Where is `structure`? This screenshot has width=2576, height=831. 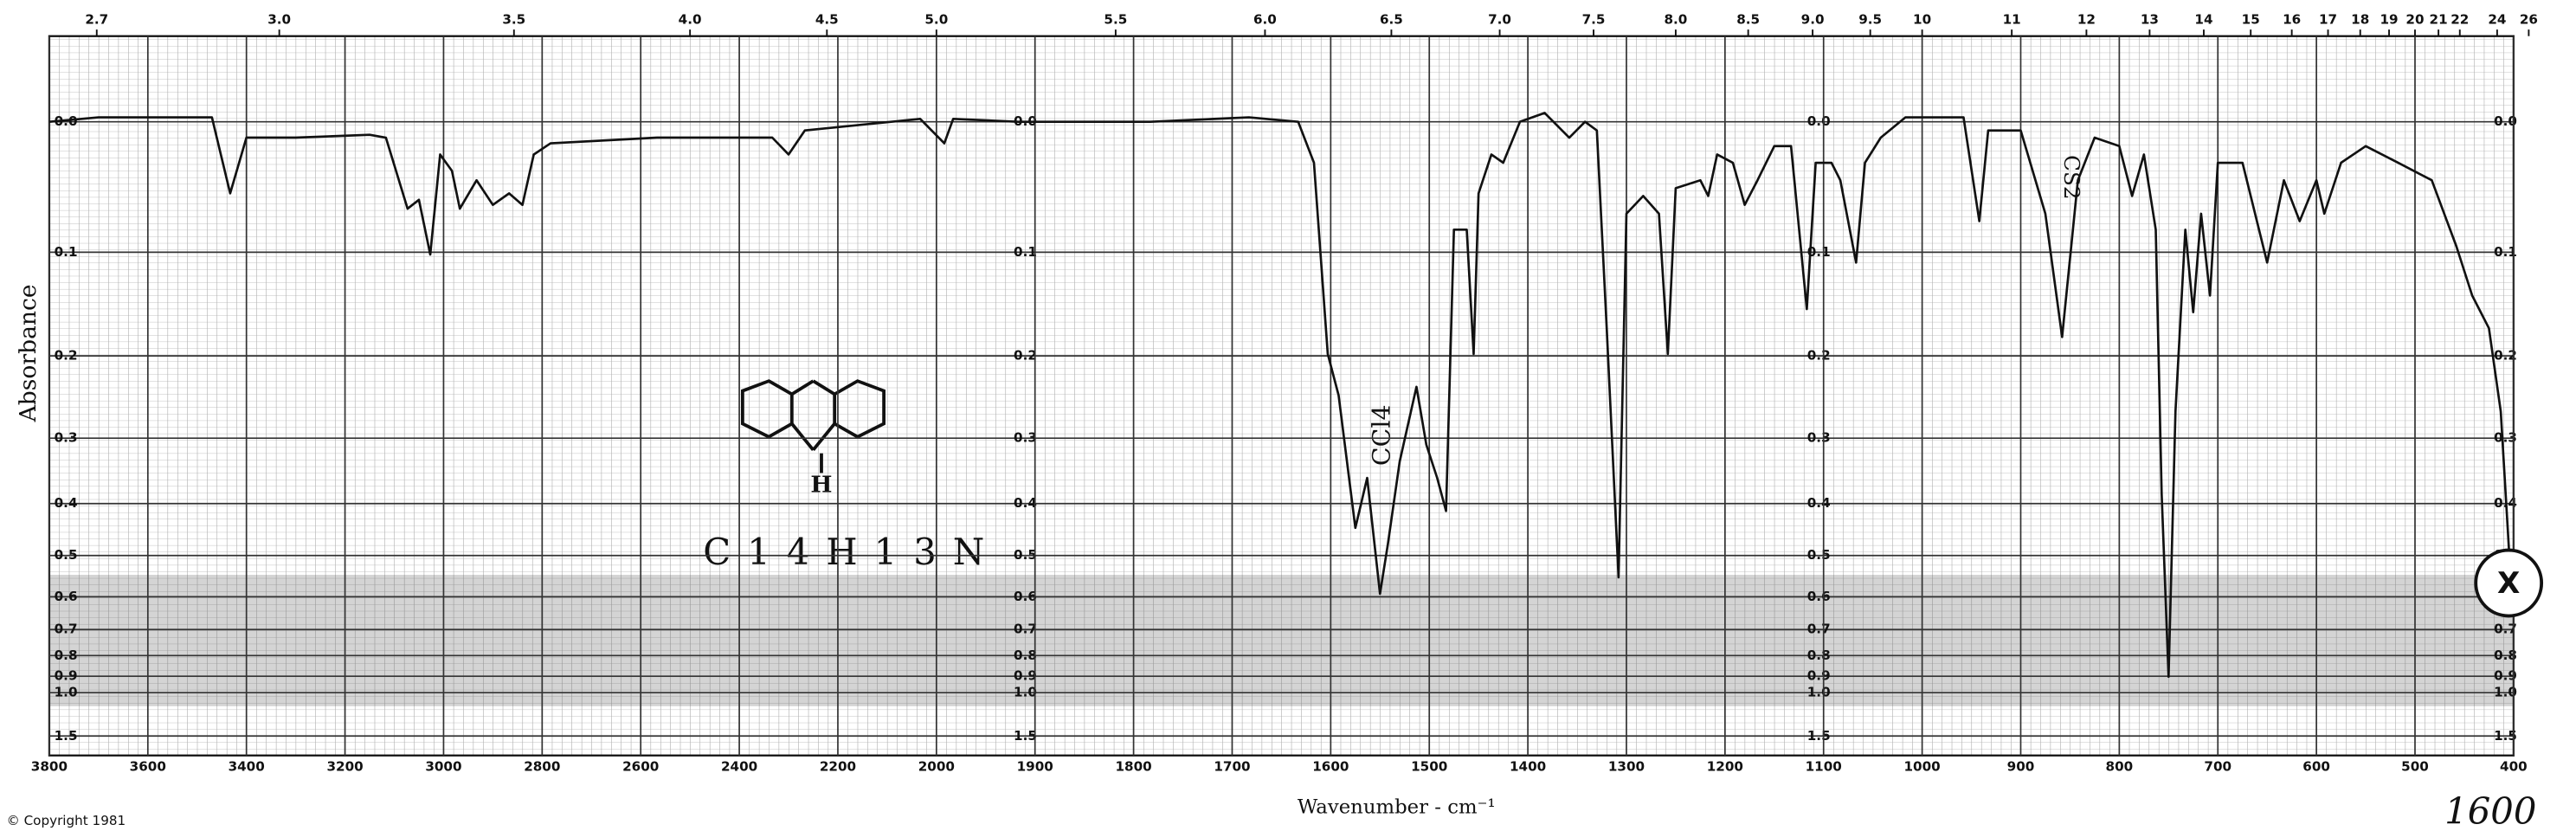
structure is located at coordinates (813, 426).